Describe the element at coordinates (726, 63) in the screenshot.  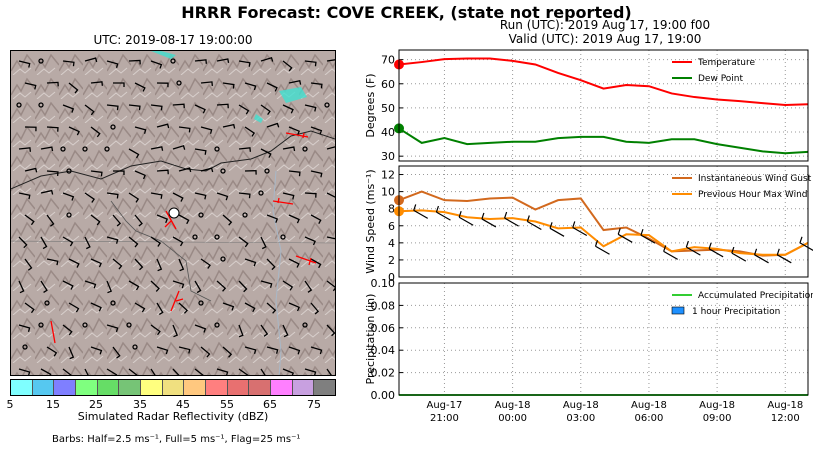
I see `legend-label: Temperature` at that location.